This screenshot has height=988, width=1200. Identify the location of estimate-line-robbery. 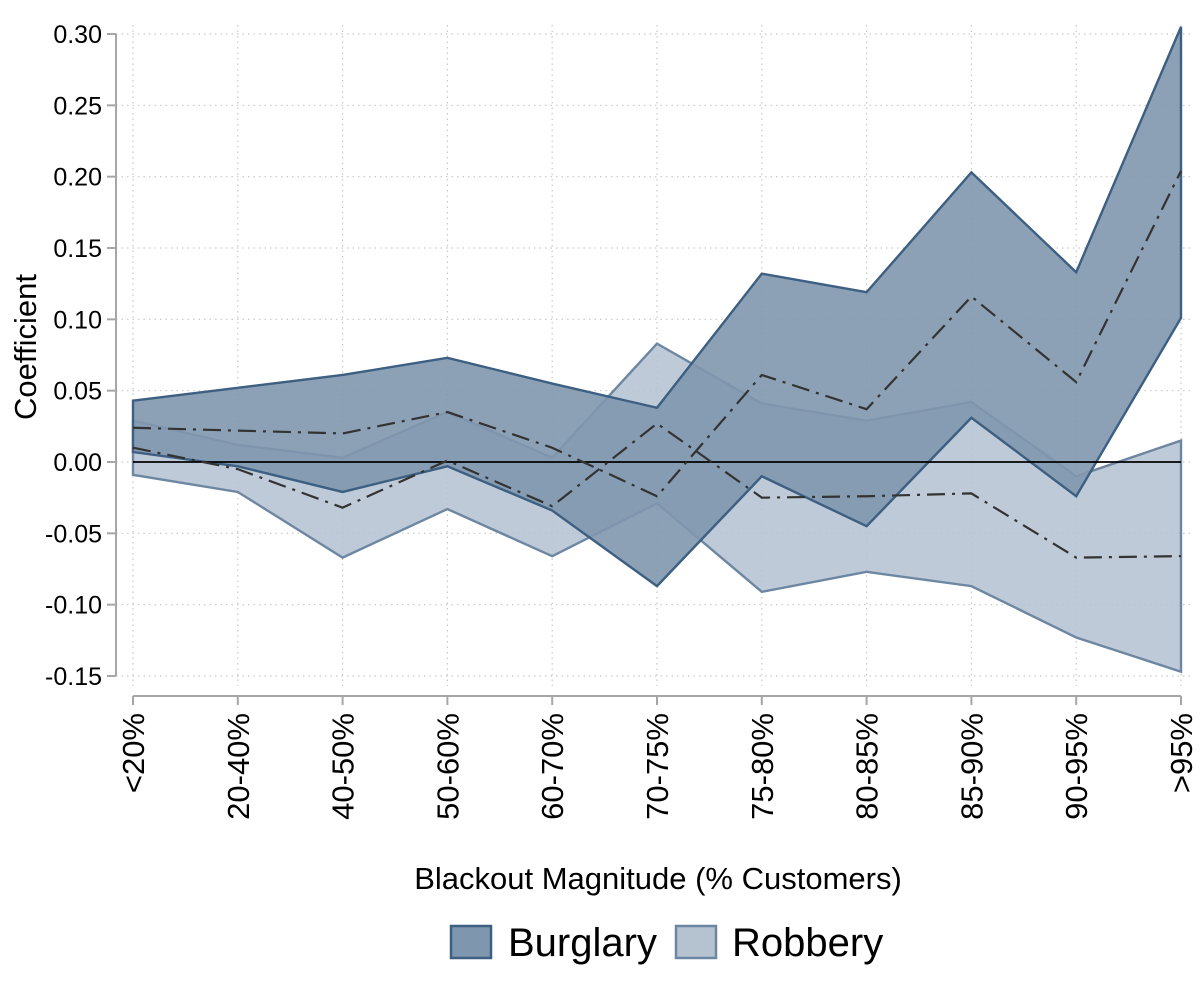
(657, 490).